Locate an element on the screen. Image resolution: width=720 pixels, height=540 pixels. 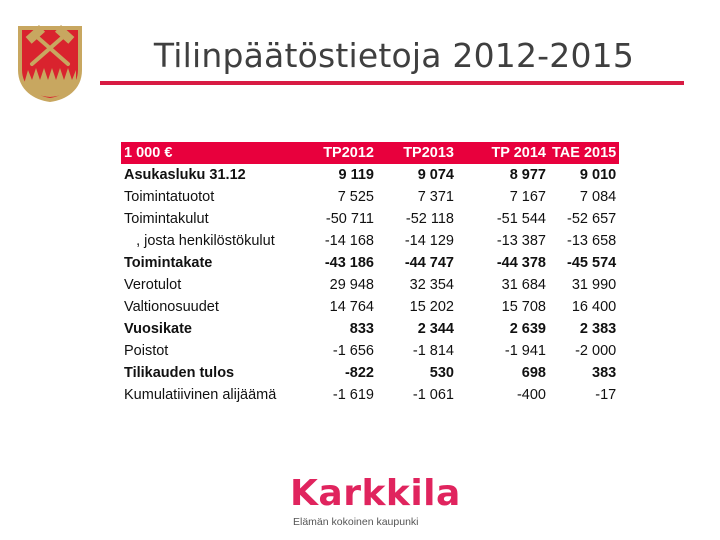
table-cell: -17 is located at coordinates (606, 395).